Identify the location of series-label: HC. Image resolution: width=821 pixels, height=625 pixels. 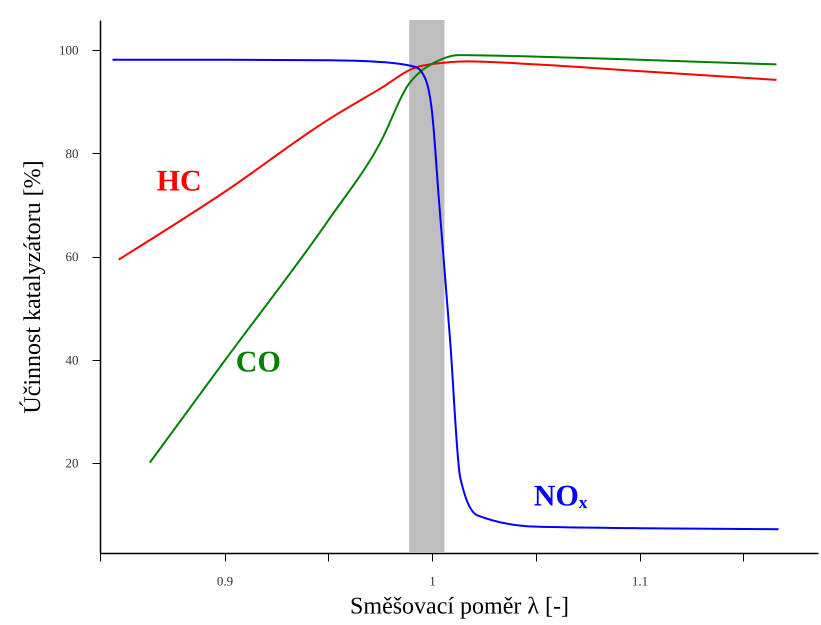
(179, 181).